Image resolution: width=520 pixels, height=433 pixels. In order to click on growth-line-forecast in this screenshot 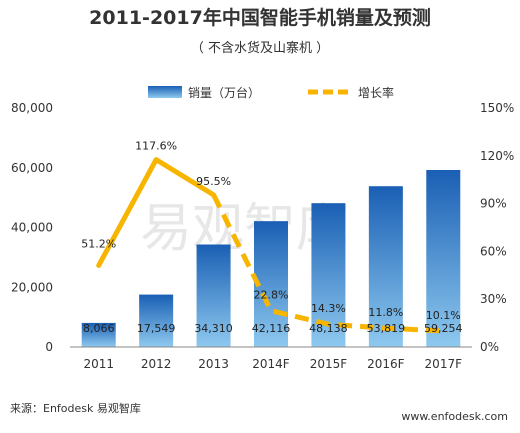, I will do `click(327, 263)`.